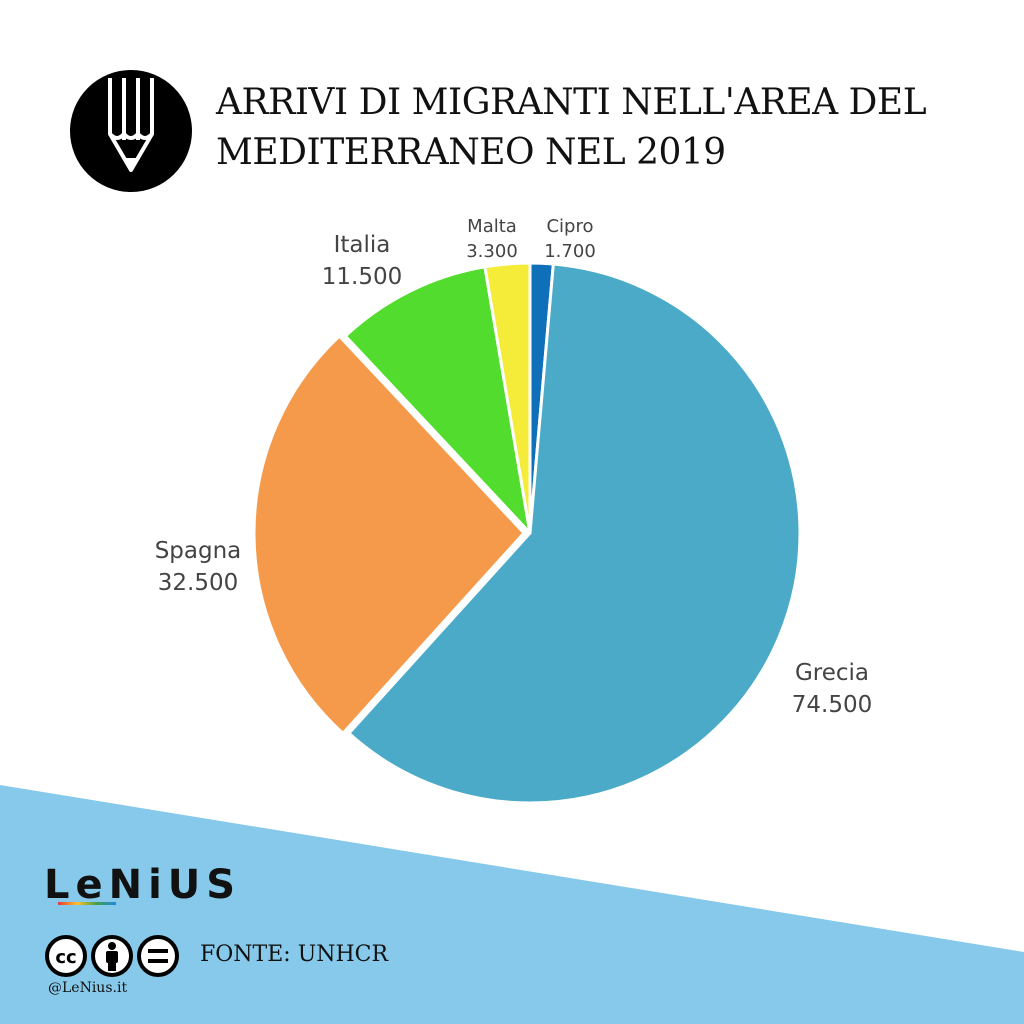 This screenshot has width=1024, height=1024. Describe the element at coordinates (569, 226) in the screenshot. I see `slice-label-cipro: Cipro` at that location.